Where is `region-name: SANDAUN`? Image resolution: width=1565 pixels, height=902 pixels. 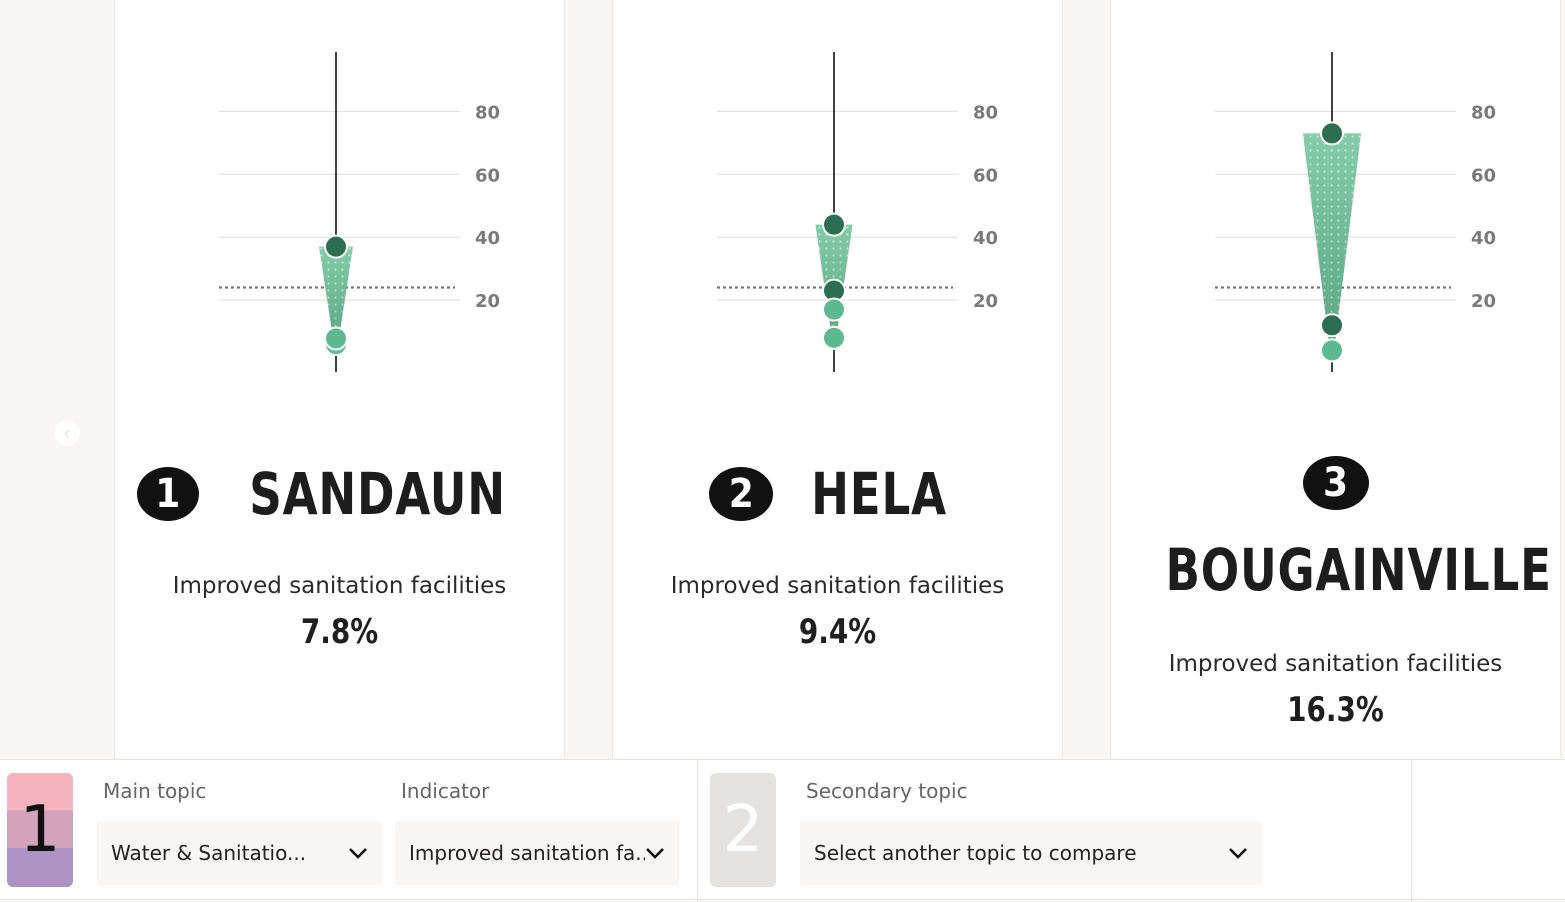
region-name: SANDAUN is located at coordinates (378, 494).